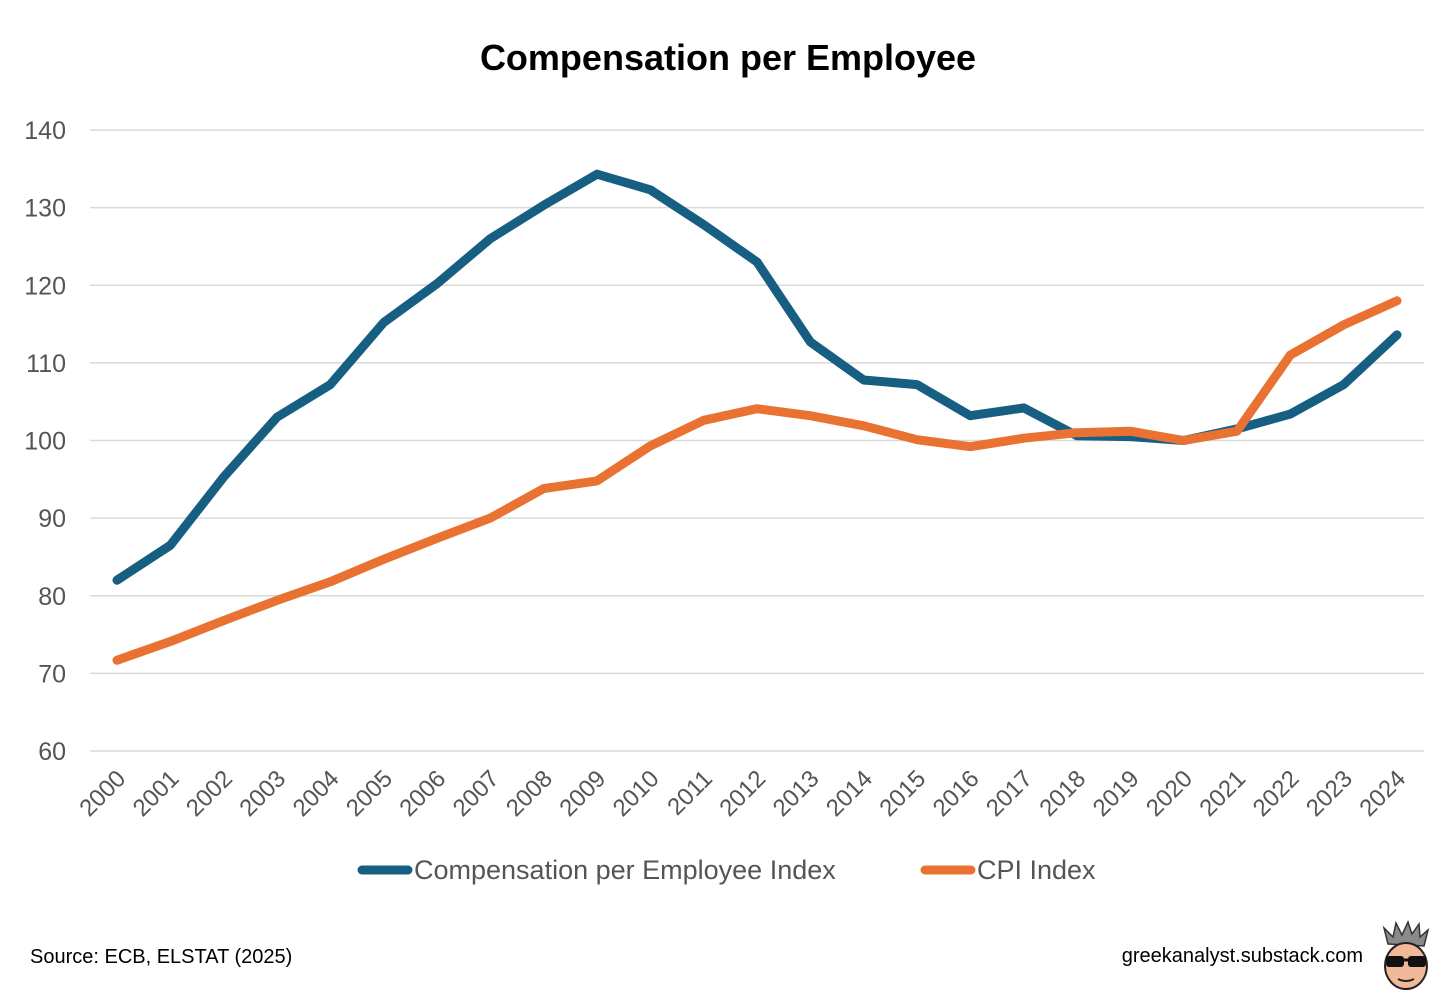 The image size is (1456, 995). What do you see at coordinates (422, 793) in the screenshot?
I see `x-tick-label-2006: 2006` at bounding box center [422, 793].